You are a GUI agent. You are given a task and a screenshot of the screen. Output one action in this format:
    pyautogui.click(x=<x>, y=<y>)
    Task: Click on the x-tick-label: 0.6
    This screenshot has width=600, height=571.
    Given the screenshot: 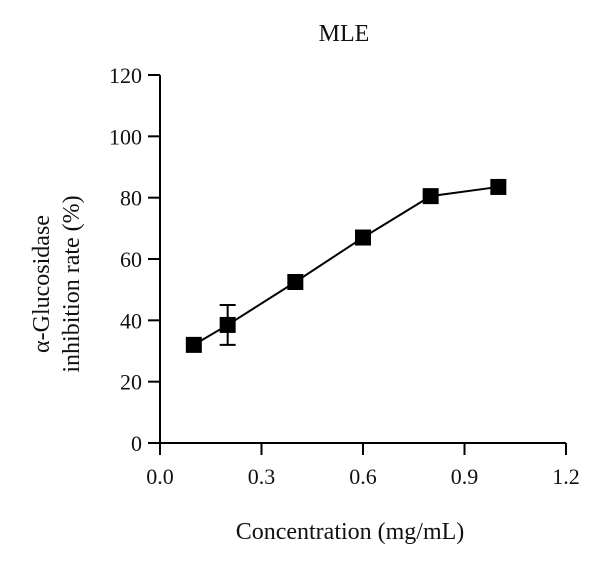 What is the action you would take?
    pyautogui.click(x=363, y=476)
    